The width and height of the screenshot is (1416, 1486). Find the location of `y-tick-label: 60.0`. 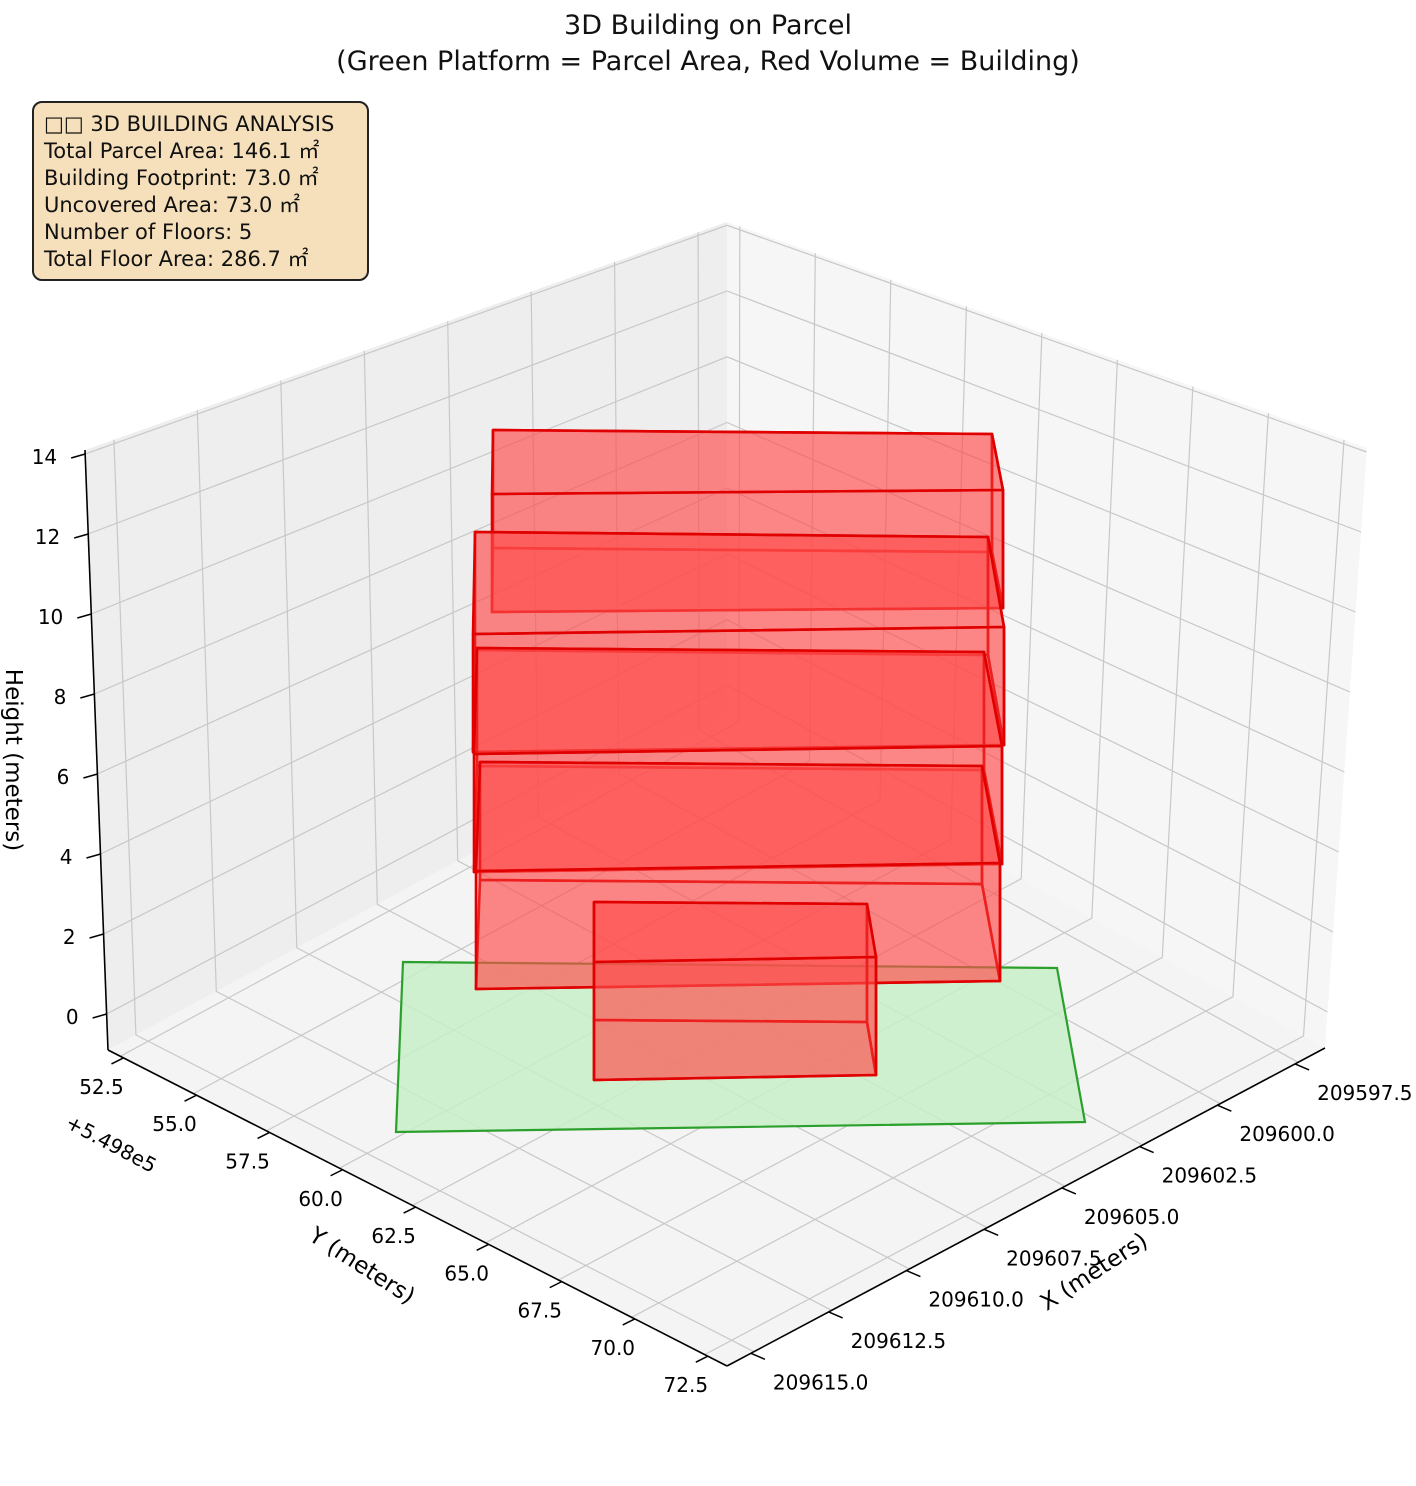

y-tick-label: 60.0 is located at coordinates (320, 1199).